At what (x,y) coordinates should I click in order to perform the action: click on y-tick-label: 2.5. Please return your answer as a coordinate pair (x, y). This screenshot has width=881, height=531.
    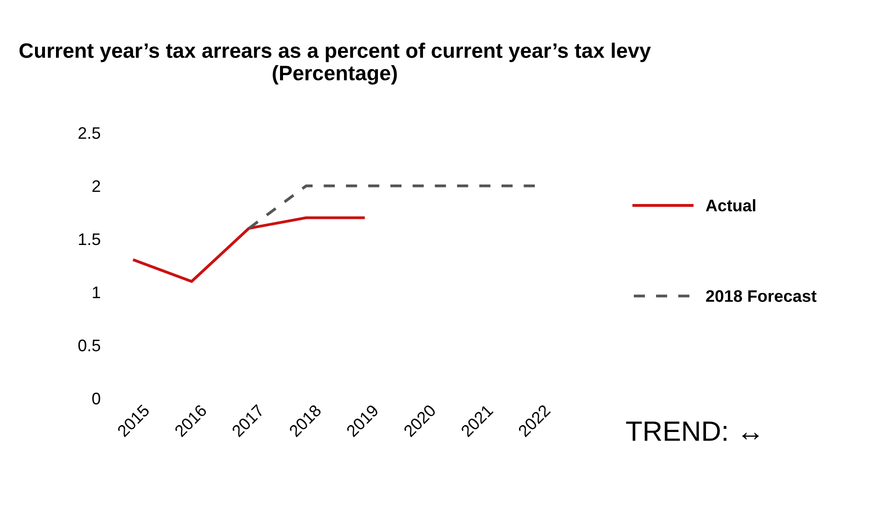
    Looking at the image, I should click on (89, 133).